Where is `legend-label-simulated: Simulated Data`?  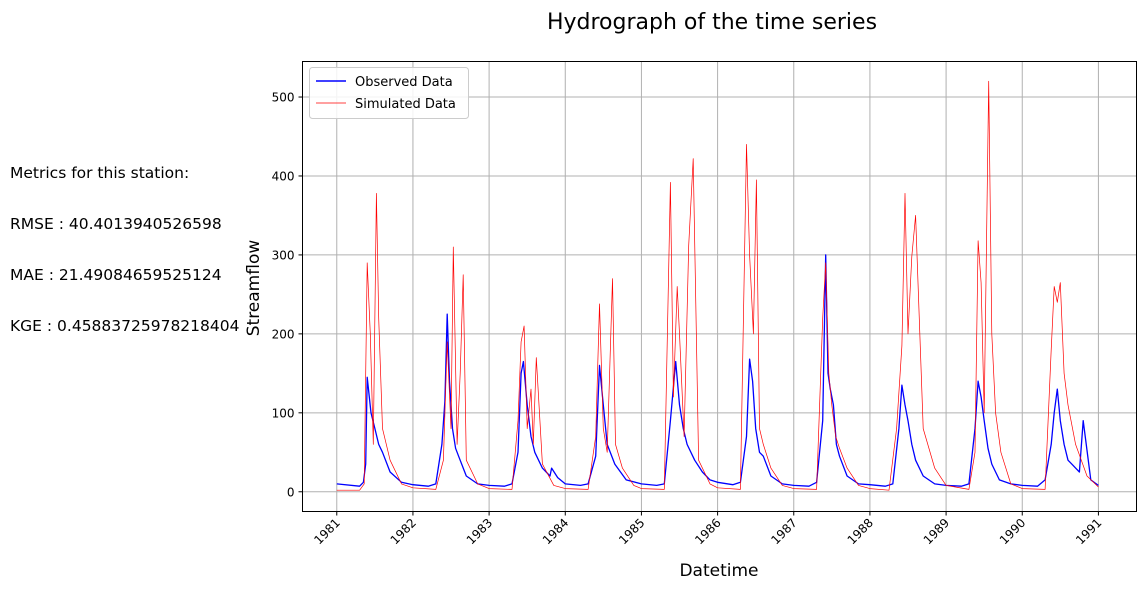 legend-label-simulated: Simulated Data is located at coordinates (405, 104).